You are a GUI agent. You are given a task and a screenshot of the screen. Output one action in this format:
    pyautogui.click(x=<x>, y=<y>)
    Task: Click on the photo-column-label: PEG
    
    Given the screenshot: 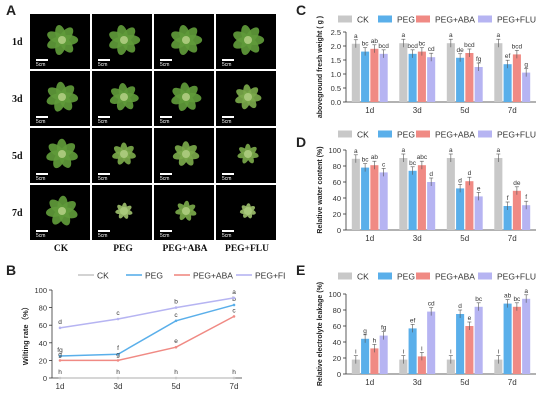 What is the action you would take?
    pyautogui.click(x=123, y=249)
    